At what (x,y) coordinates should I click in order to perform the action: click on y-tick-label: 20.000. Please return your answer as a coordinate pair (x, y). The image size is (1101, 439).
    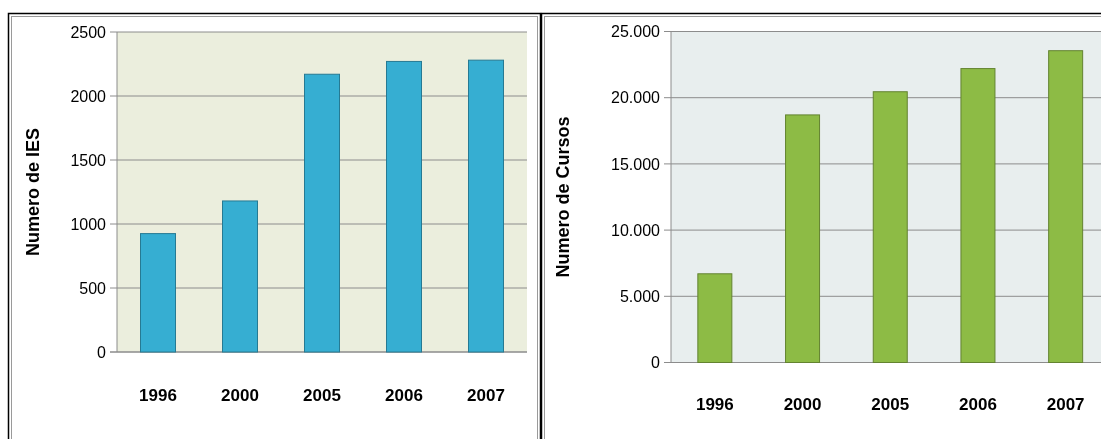
    Looking at the image, I should click on (636, 98).